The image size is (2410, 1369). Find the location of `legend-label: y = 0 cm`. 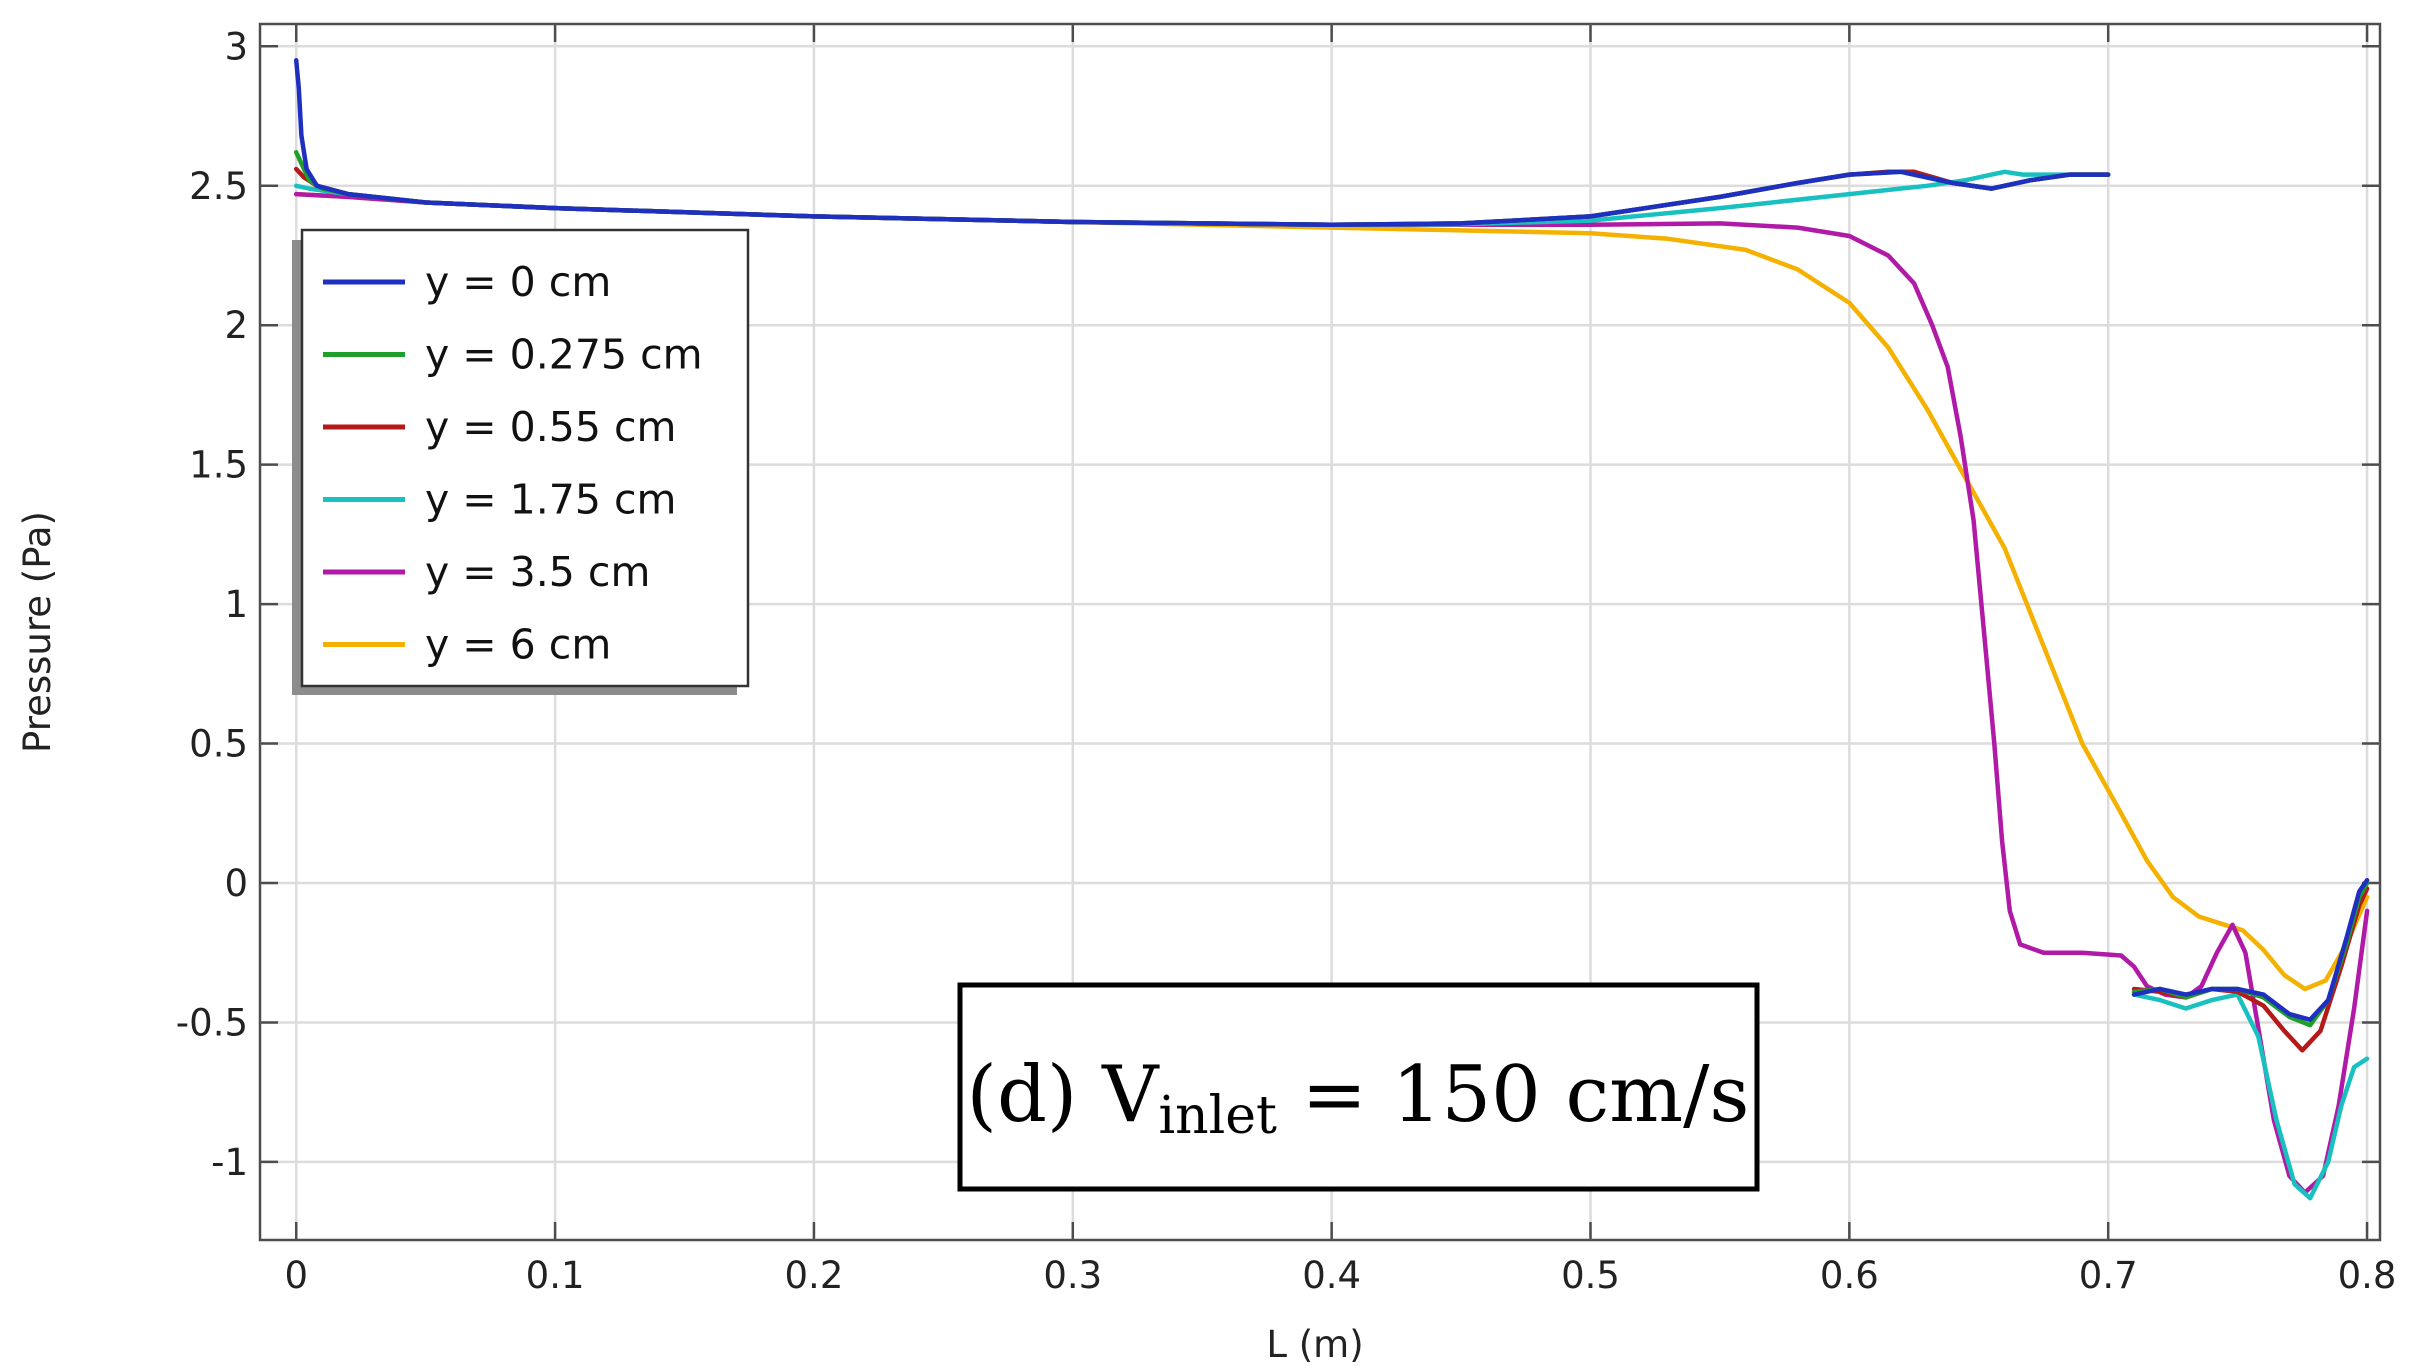

legend-label: y = 0 cm is located at coordinates (518, 282).